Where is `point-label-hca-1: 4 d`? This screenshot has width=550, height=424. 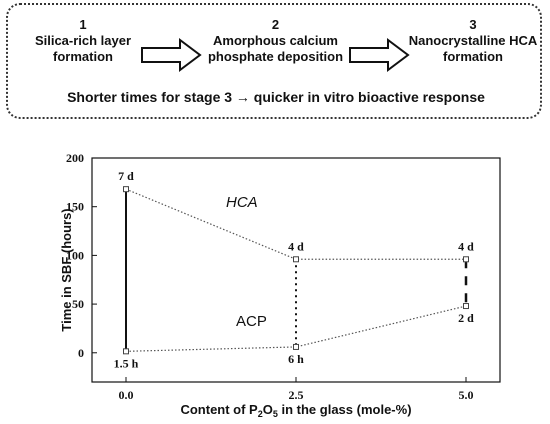 point-label-hca-1: 4 d is located at coordinates (296, 246).